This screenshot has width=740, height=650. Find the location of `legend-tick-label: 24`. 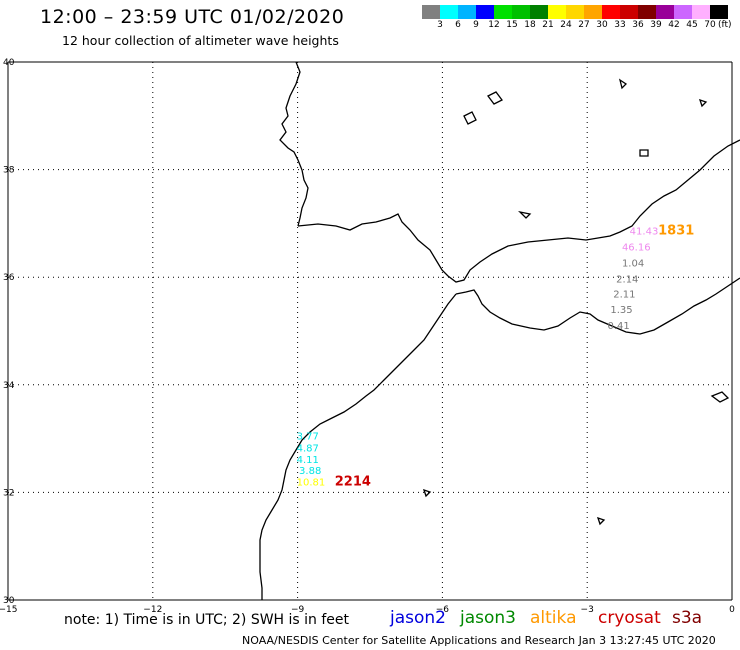

legend-tick-label: 24 is located at coordinates (566, 25).